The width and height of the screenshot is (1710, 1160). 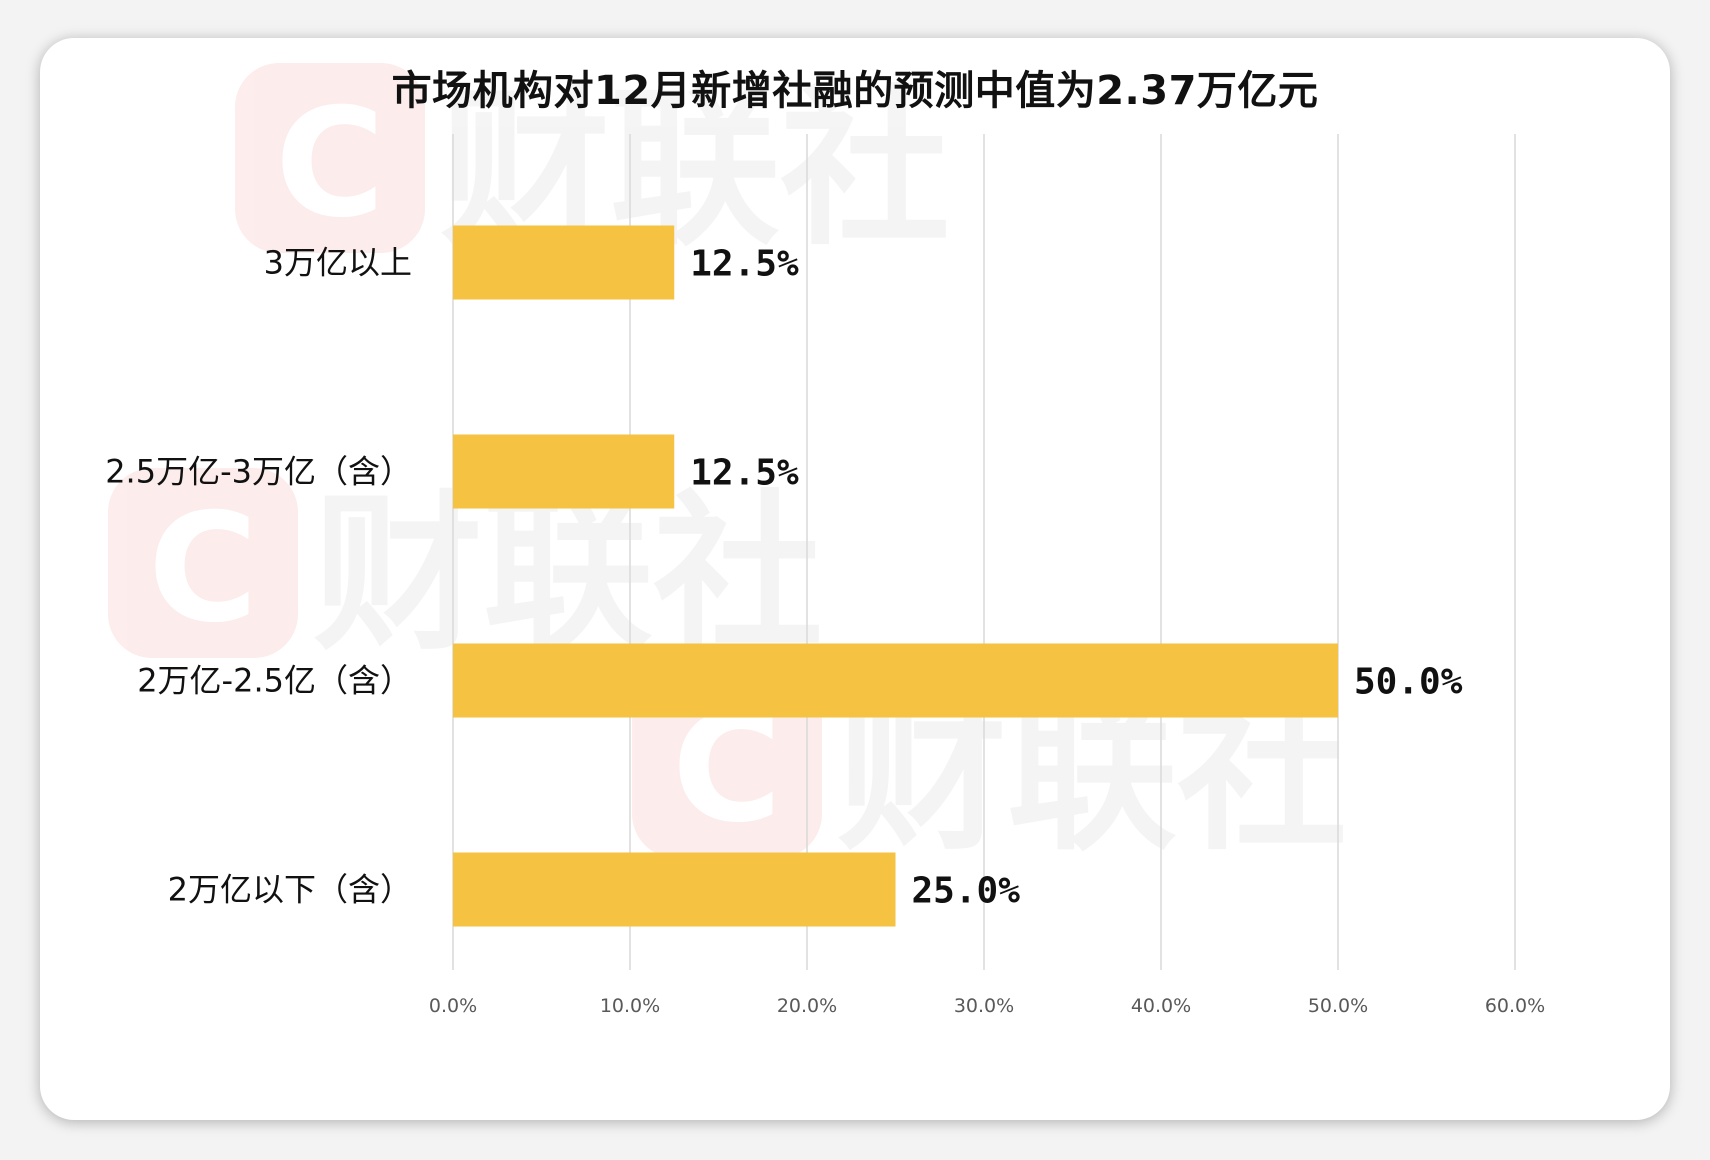 I want to click on category-label: 3万亿以上, so click(x=338, y=263).